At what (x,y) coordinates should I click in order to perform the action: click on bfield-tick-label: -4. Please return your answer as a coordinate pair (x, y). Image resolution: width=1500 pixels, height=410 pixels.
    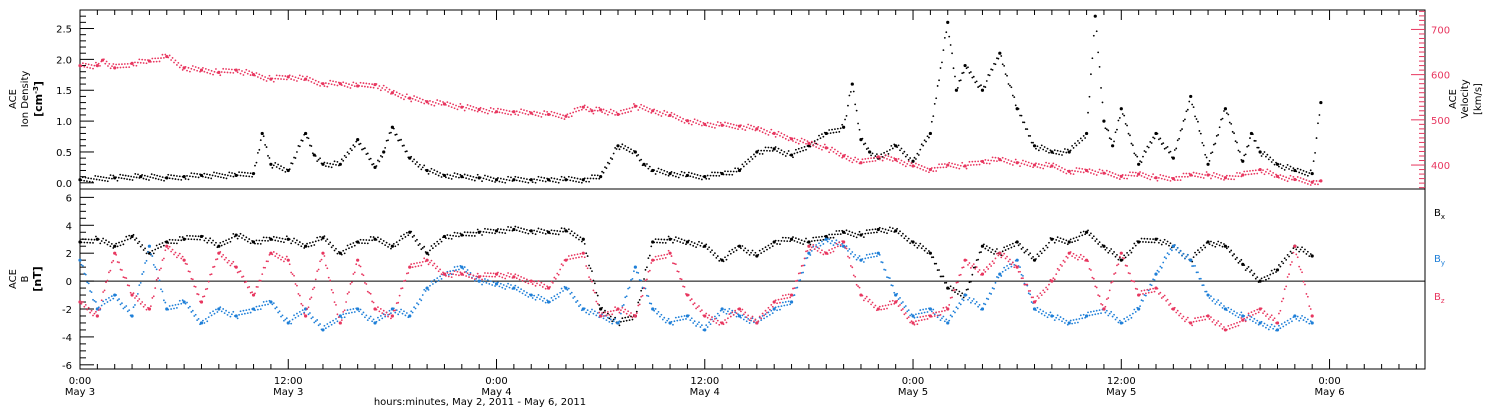
    Looking at the image, I should click on (67, 338).